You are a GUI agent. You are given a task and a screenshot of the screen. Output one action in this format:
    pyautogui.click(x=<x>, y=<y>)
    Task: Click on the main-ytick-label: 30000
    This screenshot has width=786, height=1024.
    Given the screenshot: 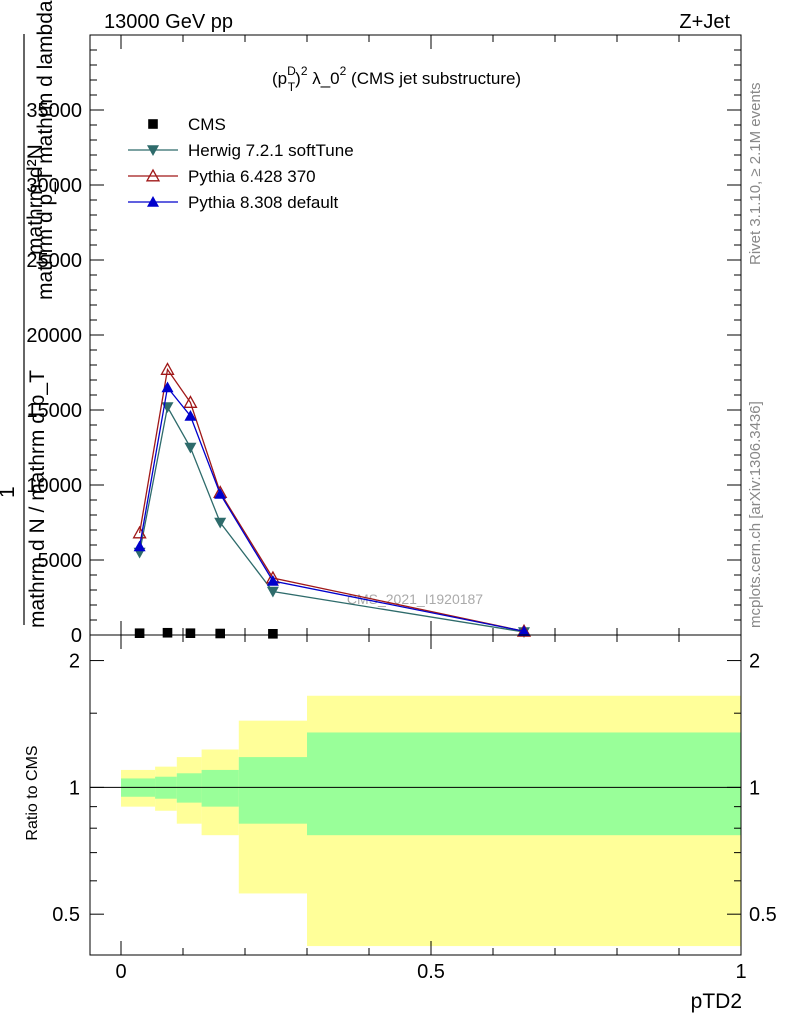 What is the action you would take?
    pyautogui.click(x=54, y=186)
    